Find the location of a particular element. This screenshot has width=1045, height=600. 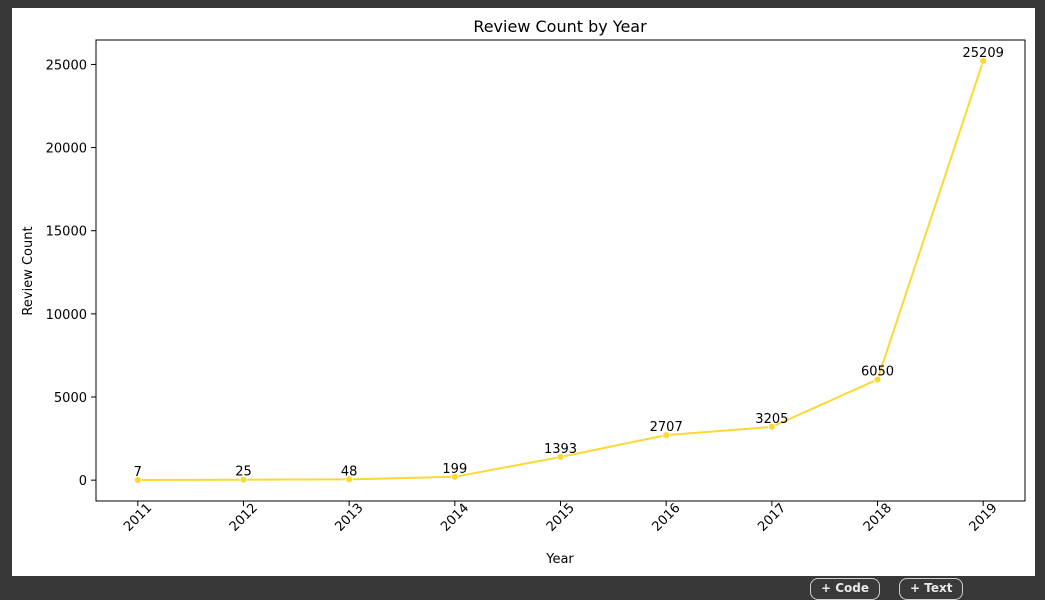

y-axis-title: Review Count is located at coordinates (28, 270).